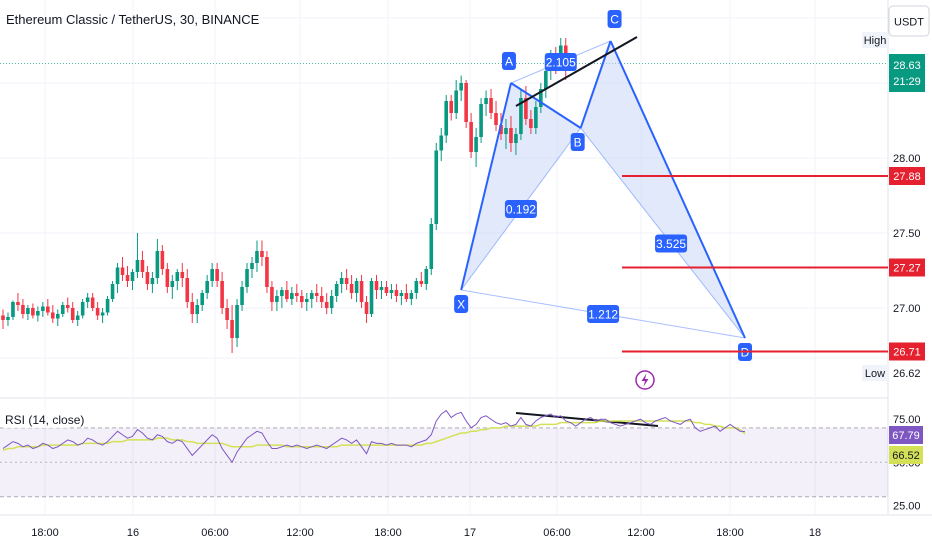  Describe the element at coordinates (907, 177) in the screenshot. I see `target-value: 27.88` at that location.